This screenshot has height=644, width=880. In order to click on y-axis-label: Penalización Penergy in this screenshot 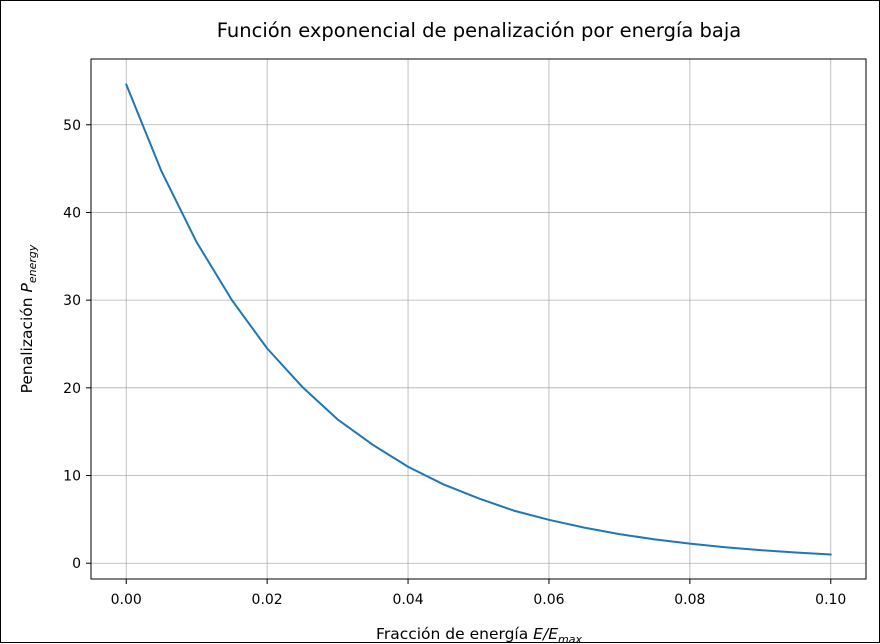, I will do `click(28, 318)`.